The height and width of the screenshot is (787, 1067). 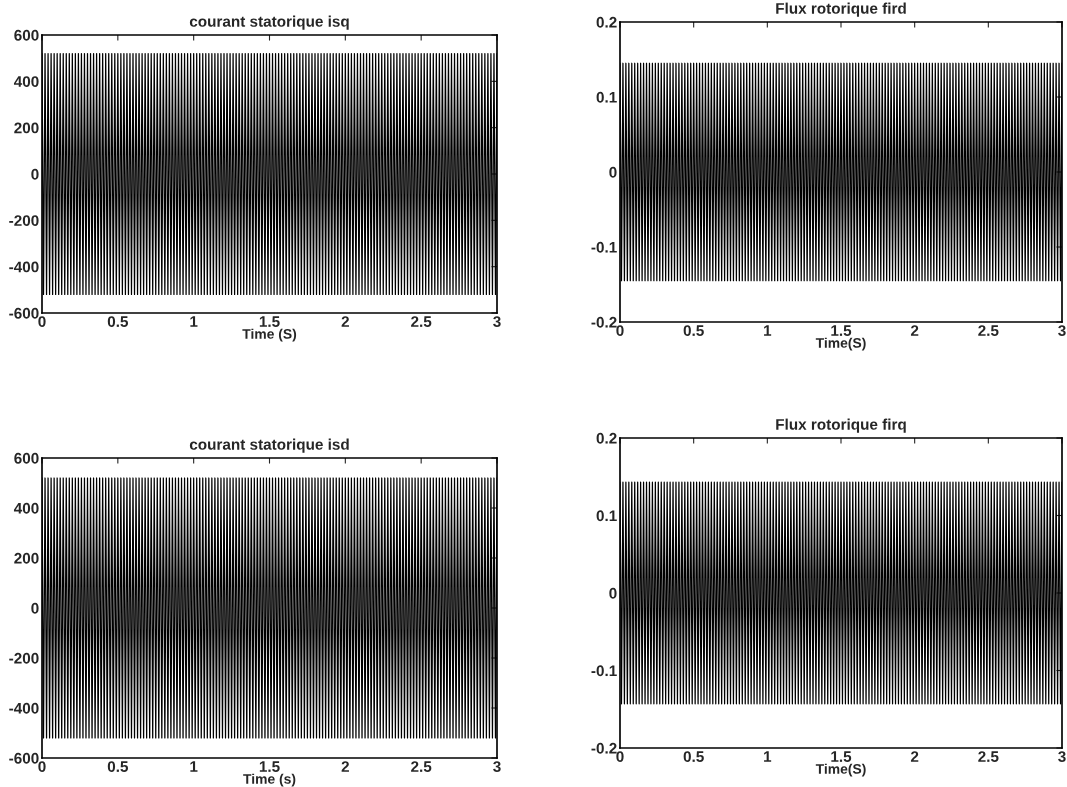 What do you see at coordinates (269, 445) in the screenshot?
I see `chart-title: courant statorique isd` at bounding box center [269, 445].